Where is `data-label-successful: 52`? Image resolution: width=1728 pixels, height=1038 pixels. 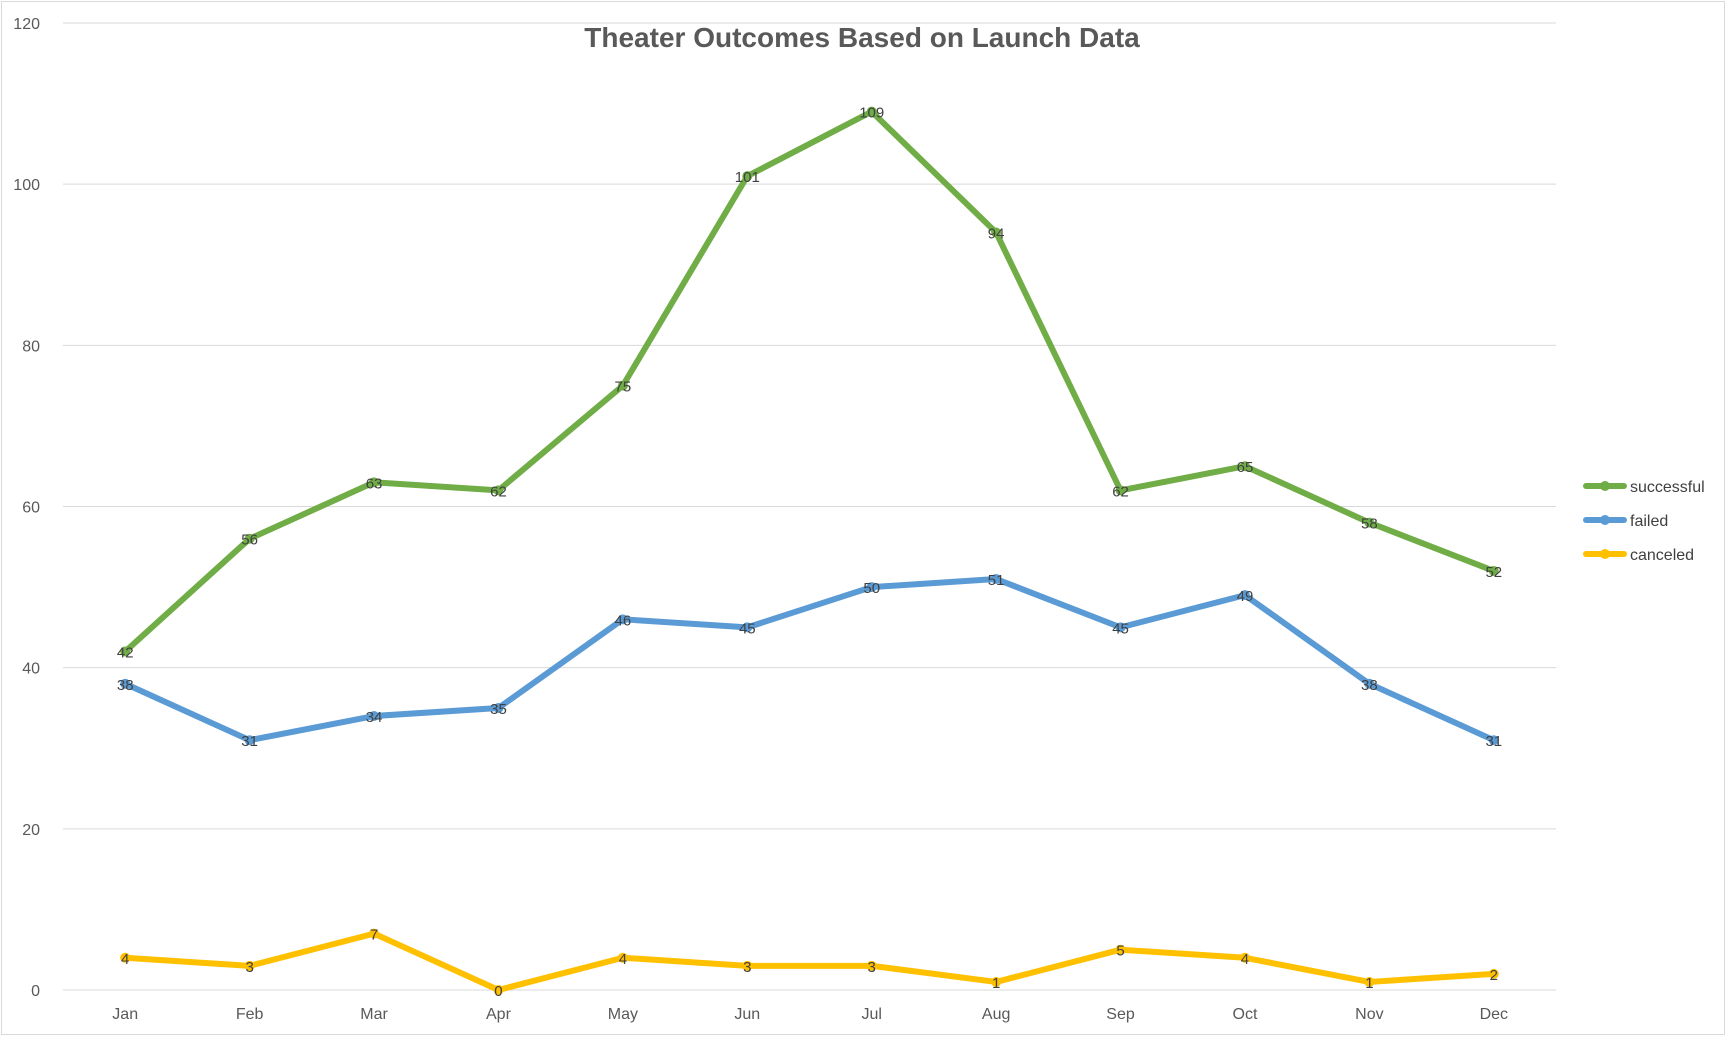
data-label-successful: 52 is located at coordinates (1493, 572).